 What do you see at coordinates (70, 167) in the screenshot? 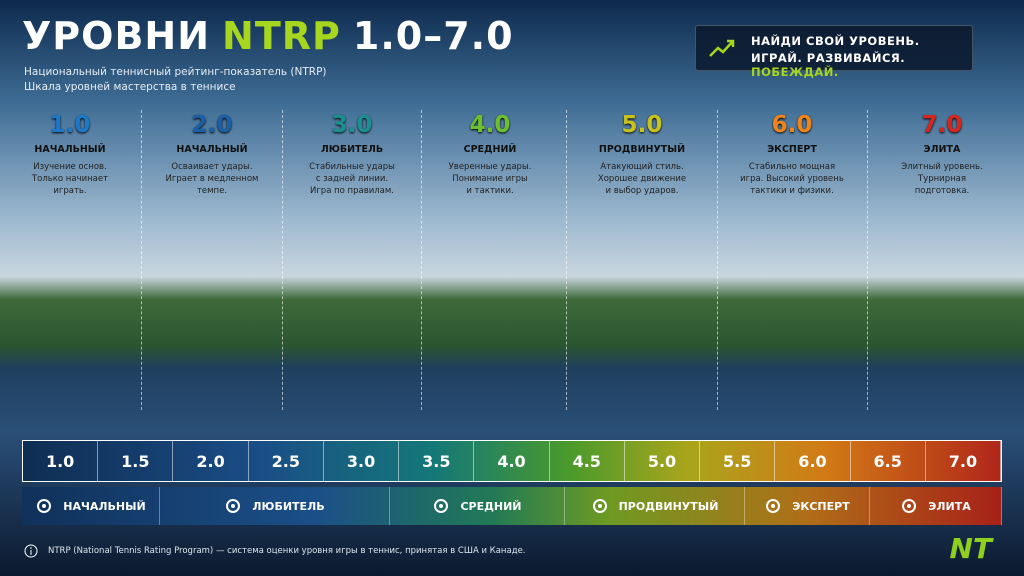
I see `description-line: Изучение основ.` at bounding box center [70, 167].